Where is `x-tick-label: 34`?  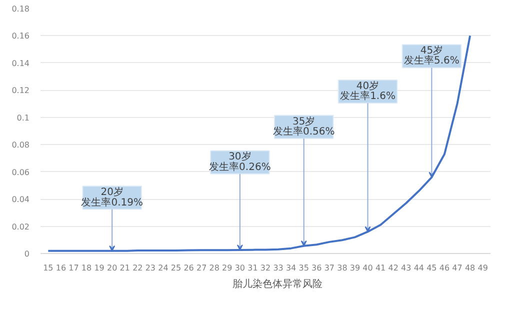 x-tick-label: 34 is located at coordinates (291, 268).